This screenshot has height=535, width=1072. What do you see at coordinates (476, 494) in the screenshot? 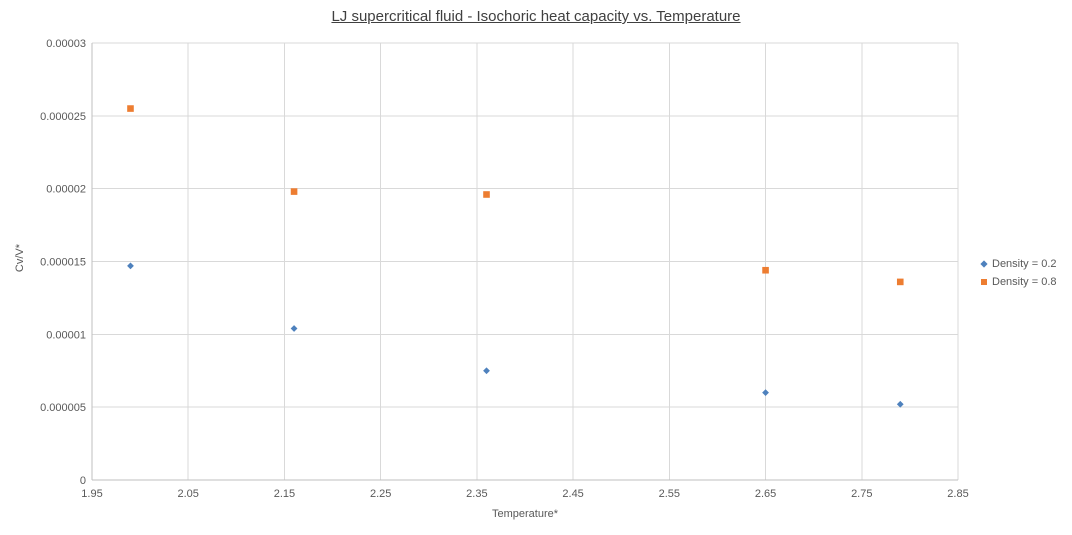
I see `x-tick-label: 2.35` at bounding box center [476, 494].